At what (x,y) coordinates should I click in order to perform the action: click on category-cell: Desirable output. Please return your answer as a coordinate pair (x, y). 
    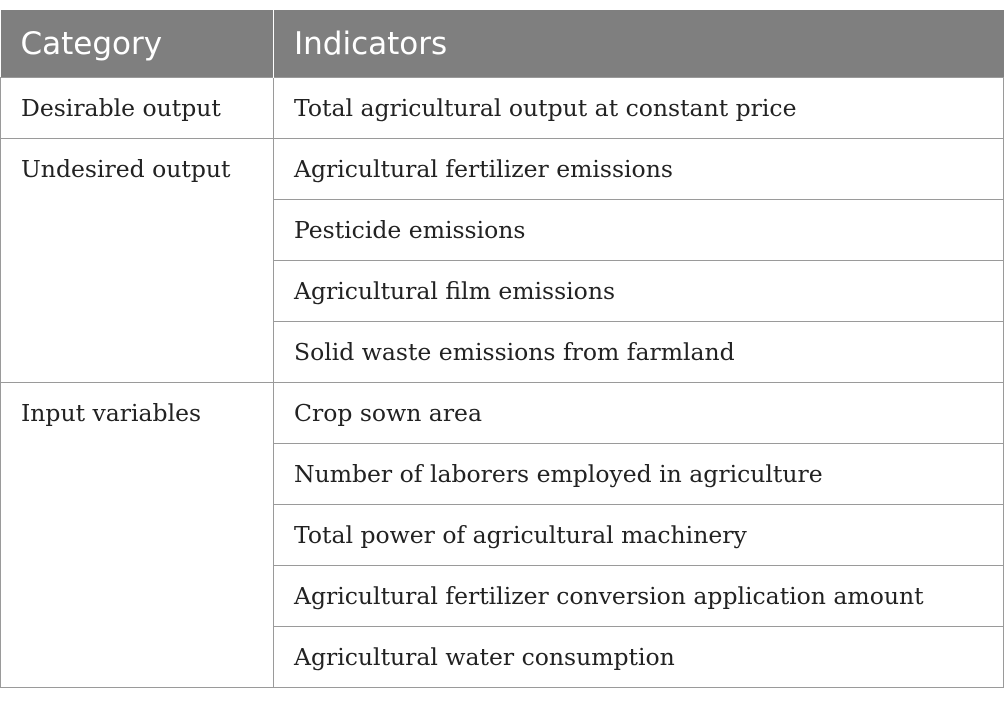
    Looking at the image, I should click on (137, 108).